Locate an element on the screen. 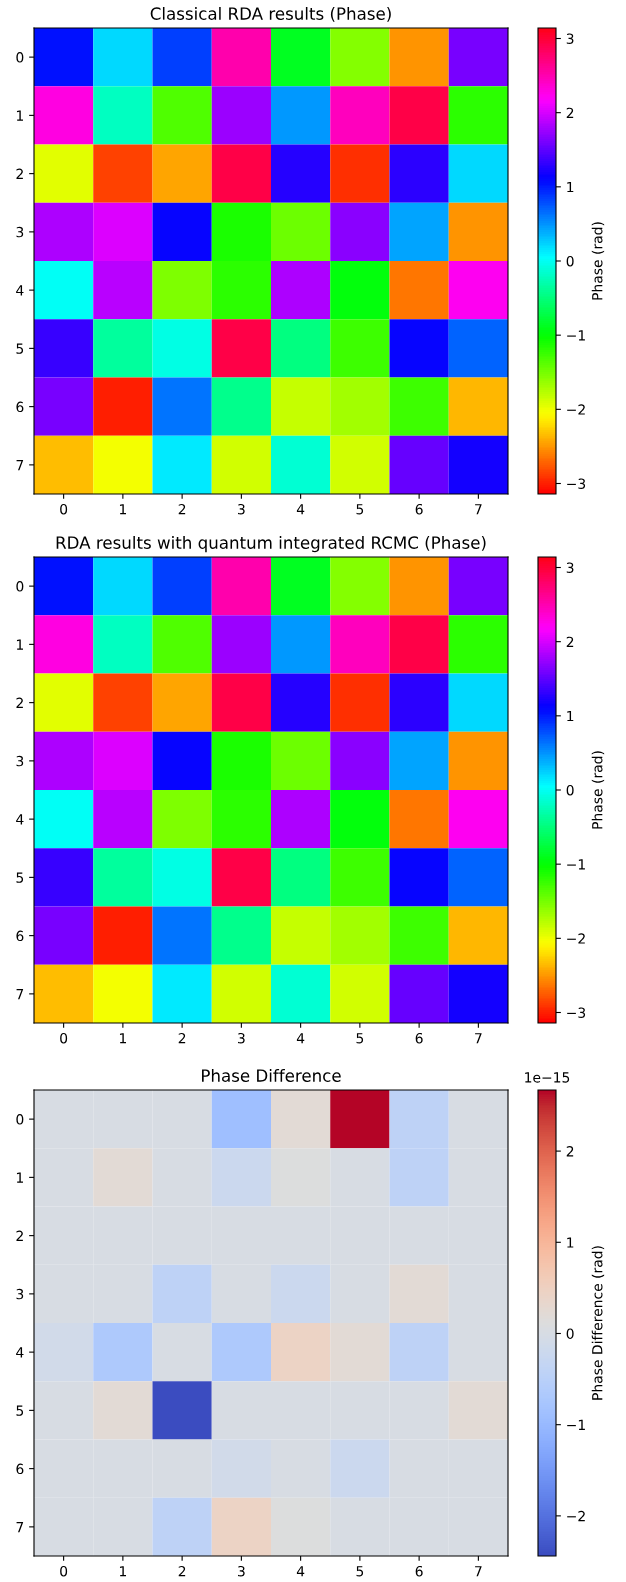 This screenshot has width=626, height=1582. text: 1e−15 is located at coordinates (547, 1077).